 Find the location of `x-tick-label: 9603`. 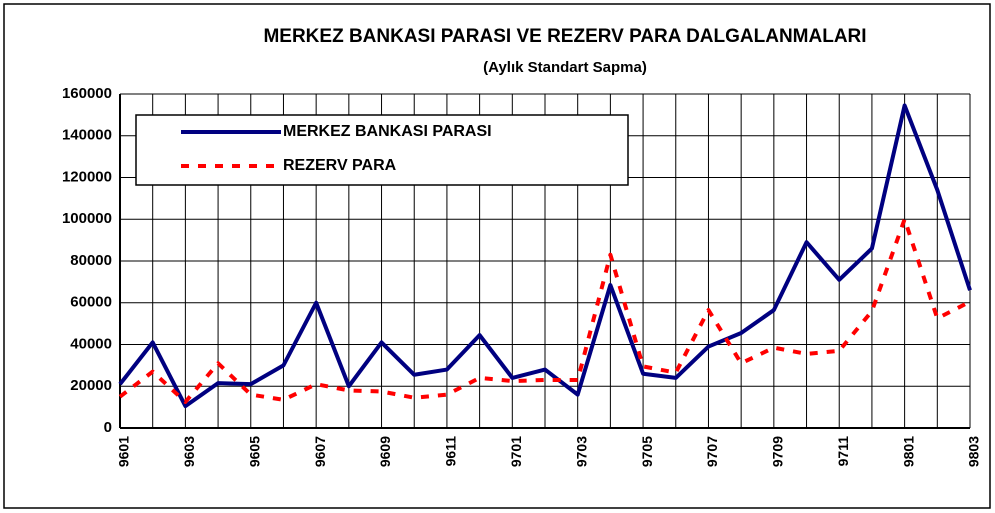

x-tick-label: 9603 is located at coordinates (189, 451).